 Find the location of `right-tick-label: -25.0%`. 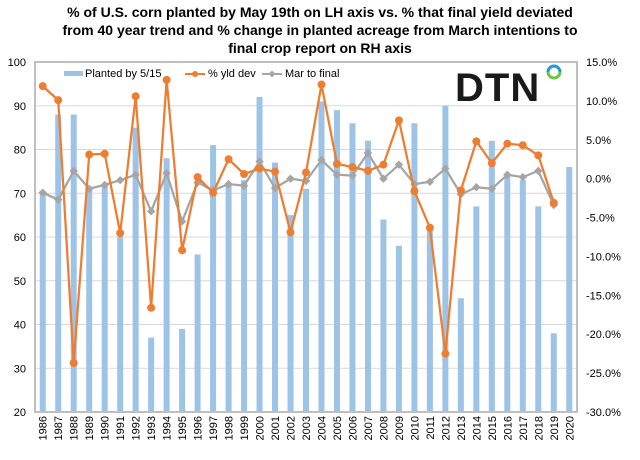

right-tick-label: -25.0% is located at coordinates (603, 374).